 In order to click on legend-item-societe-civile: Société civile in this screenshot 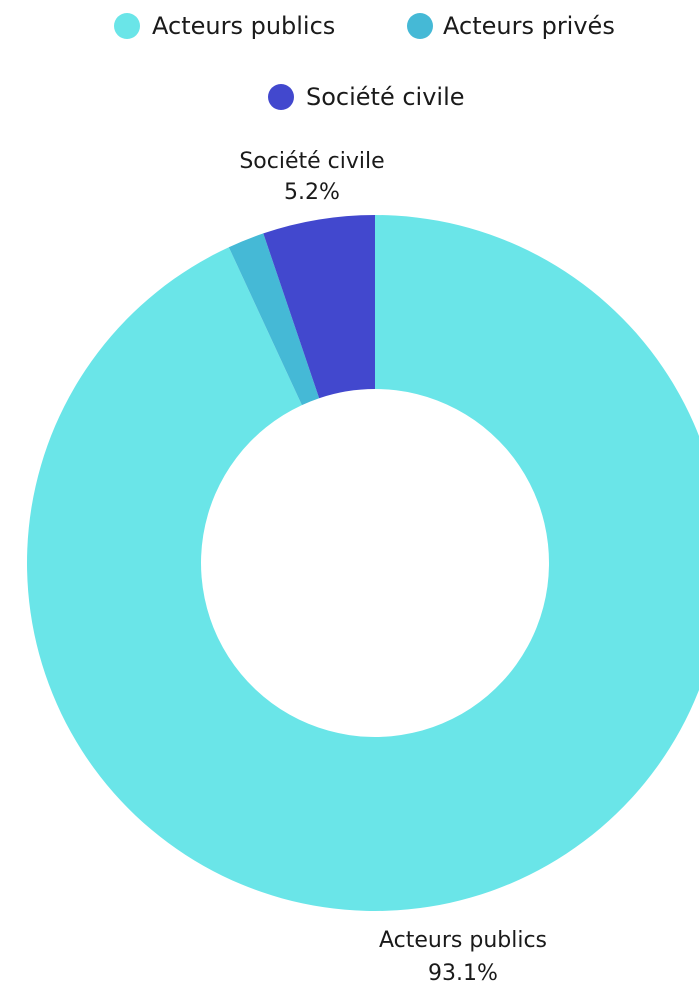, I will do `click(366, 97)`.